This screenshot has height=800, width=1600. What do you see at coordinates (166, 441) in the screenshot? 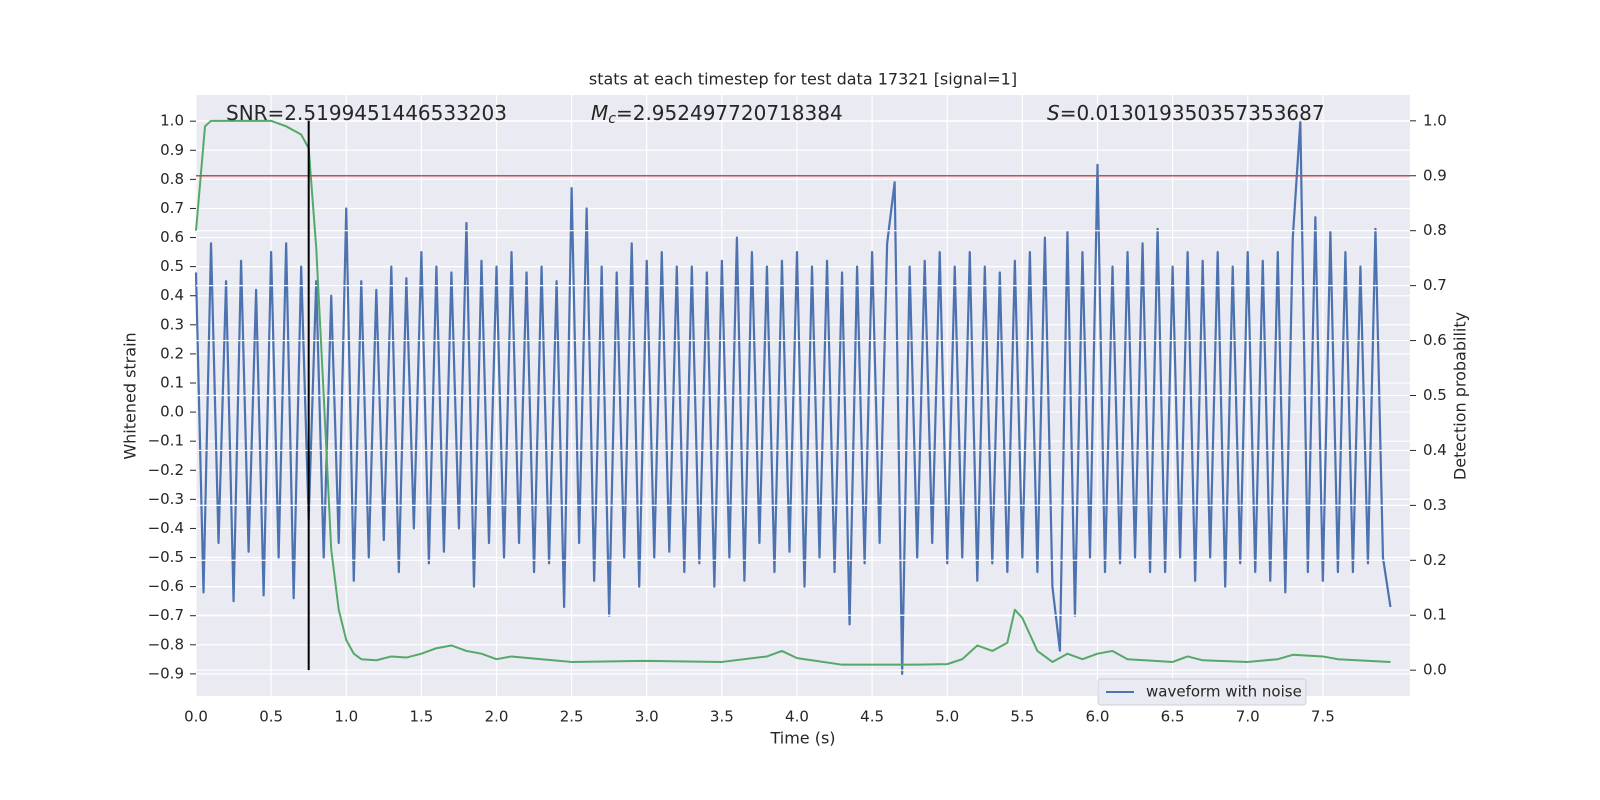
I see `y-tick-label: −0.1` at bounding box center [166, 441].